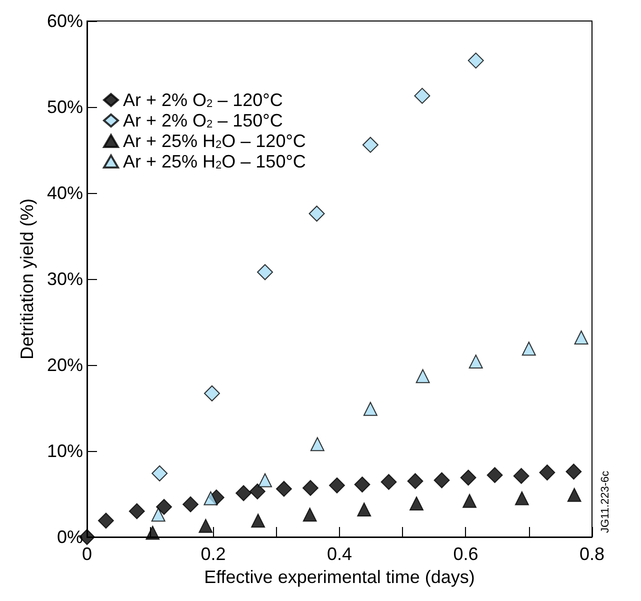 Image resolution: width=641 pixels, height=601 pixels. I want to click on legend-label: Ar + 25% H2O – 120°C, so click(214, 141).